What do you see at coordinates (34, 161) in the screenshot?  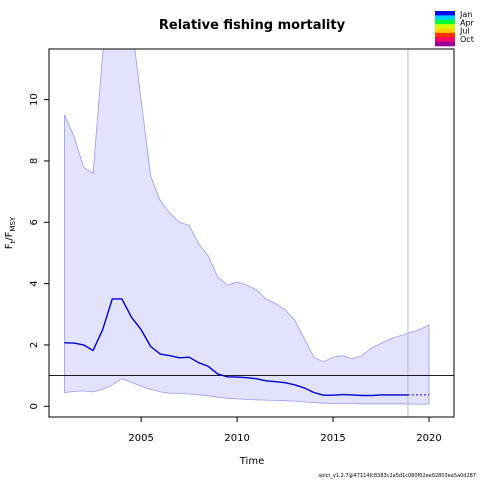 I see `y-tick-label: 8` at bounding box center [34, 161].